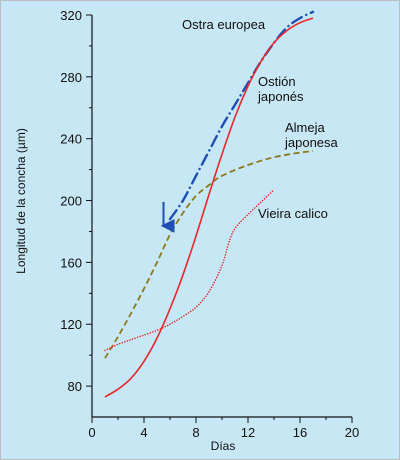 The image size is (400, 460). Describe the element at coordinates (71, 324) in the screenshot. I see `y-tick-label: 120` at that location.